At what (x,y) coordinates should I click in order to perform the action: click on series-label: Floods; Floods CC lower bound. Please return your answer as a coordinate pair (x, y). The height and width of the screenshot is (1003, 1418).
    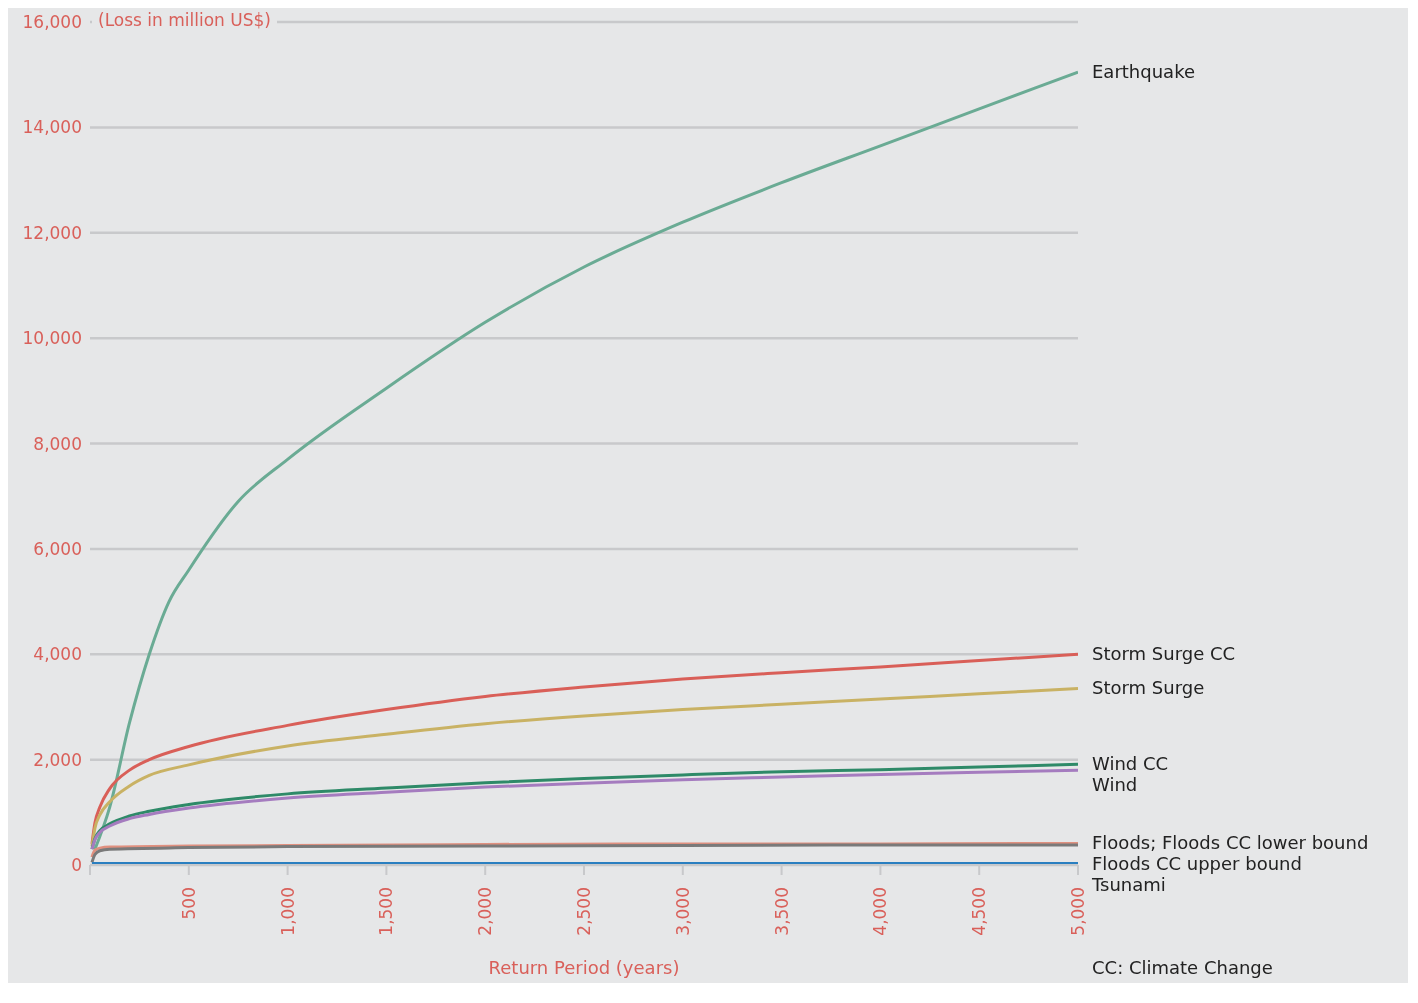
    Looking at the image, I should click on (1230, 843).